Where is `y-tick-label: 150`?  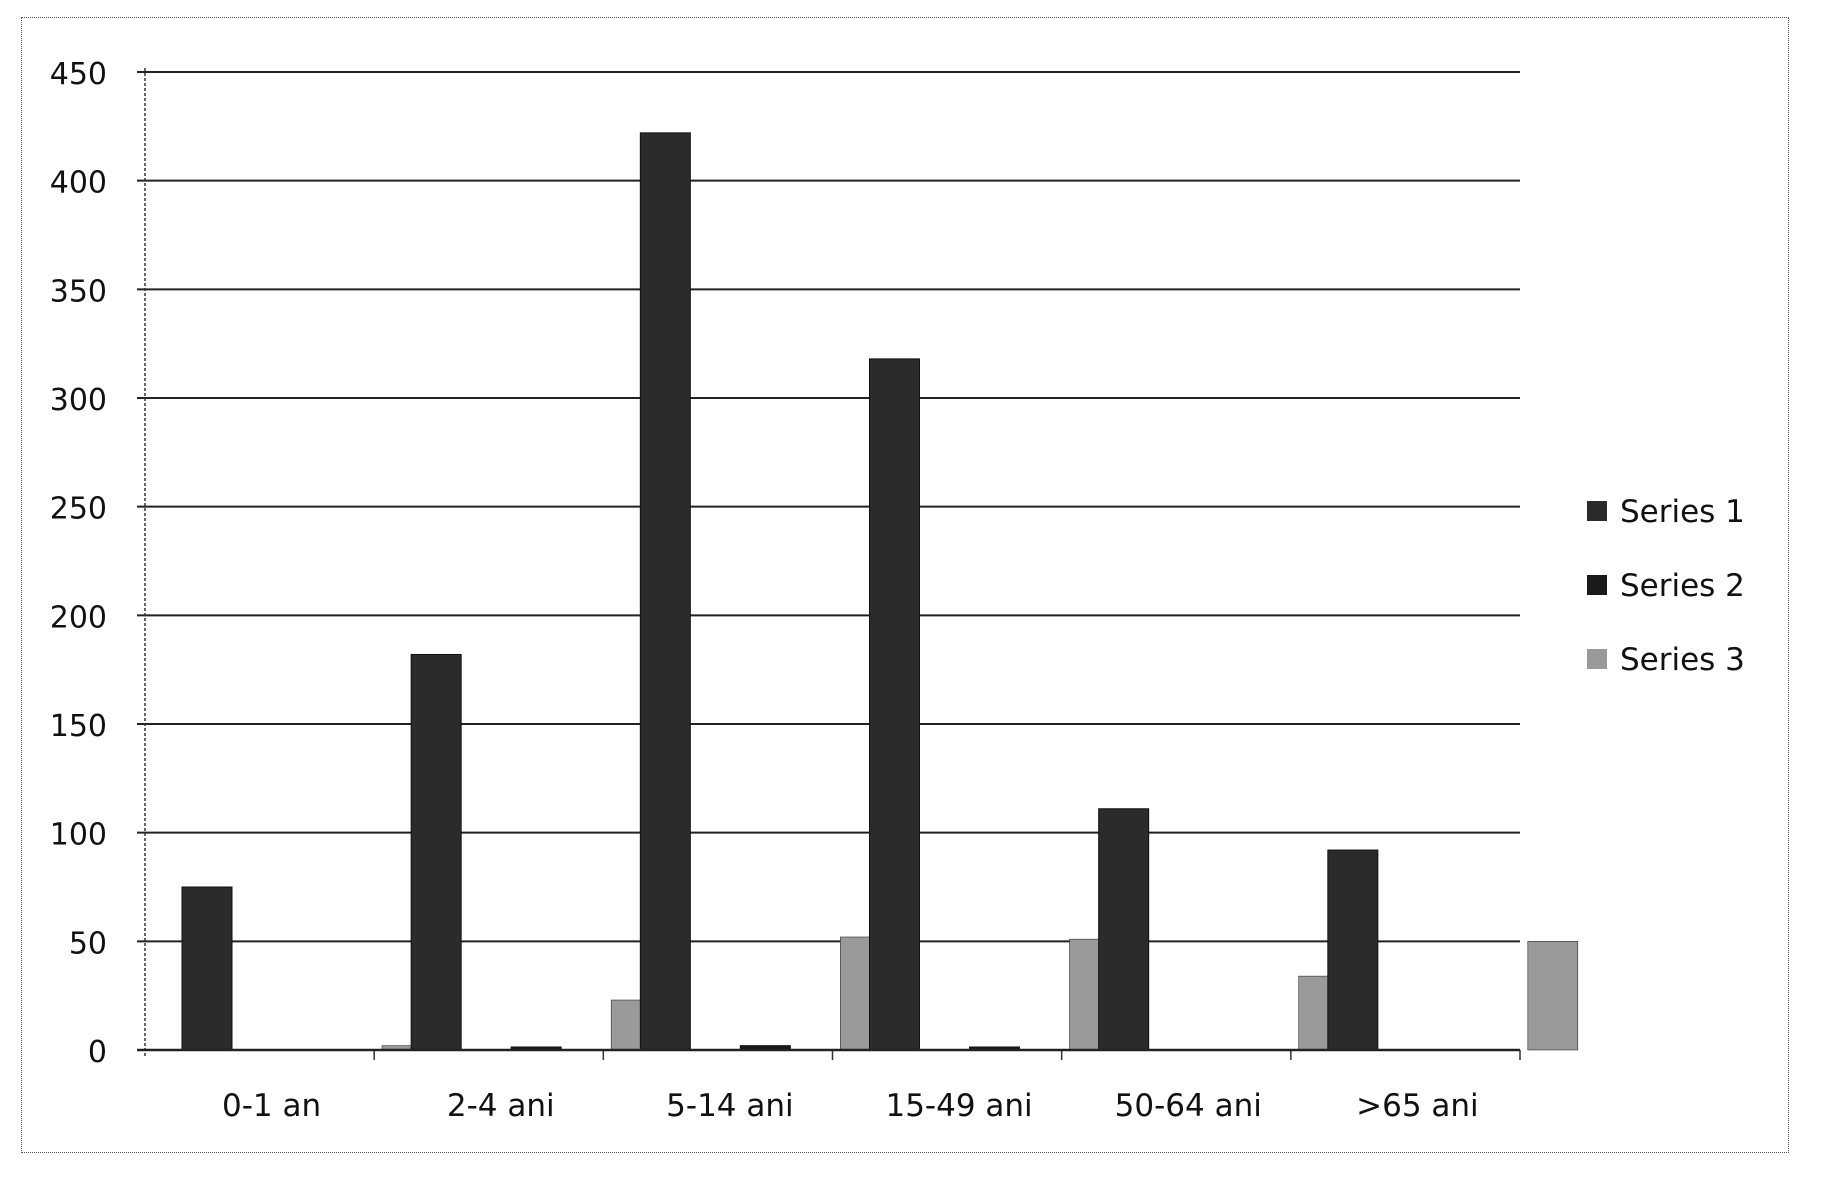
y-tick-label: 150 is located at coordinates (78, 726).